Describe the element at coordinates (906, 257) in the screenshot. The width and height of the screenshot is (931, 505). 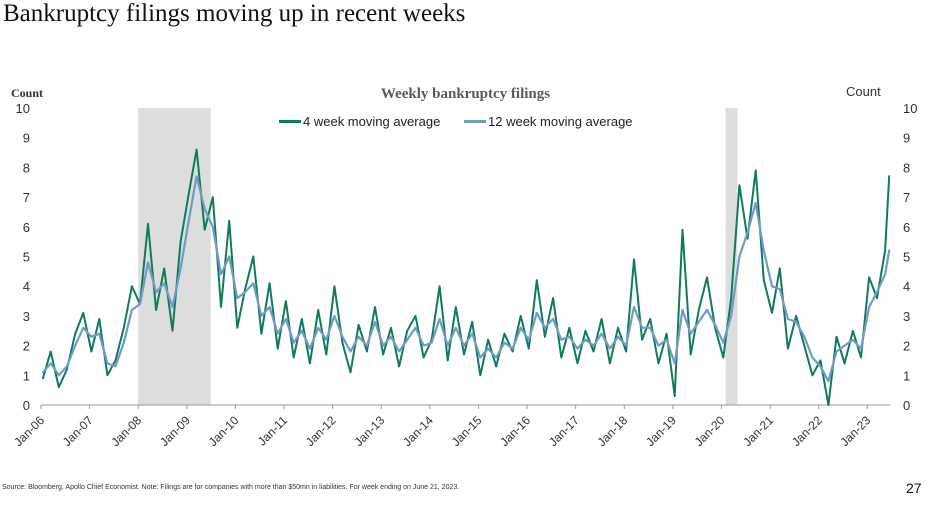
I see `y-tick-right-5: 5` at that location.